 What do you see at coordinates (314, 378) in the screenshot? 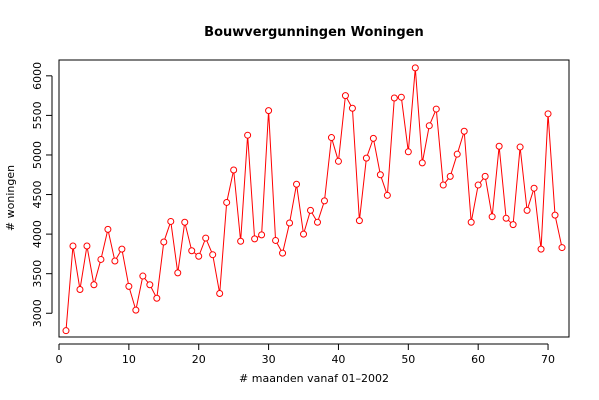
I see `x-axis-label: # maanden vanaf 01–2002` at bounding box center [314, 378].